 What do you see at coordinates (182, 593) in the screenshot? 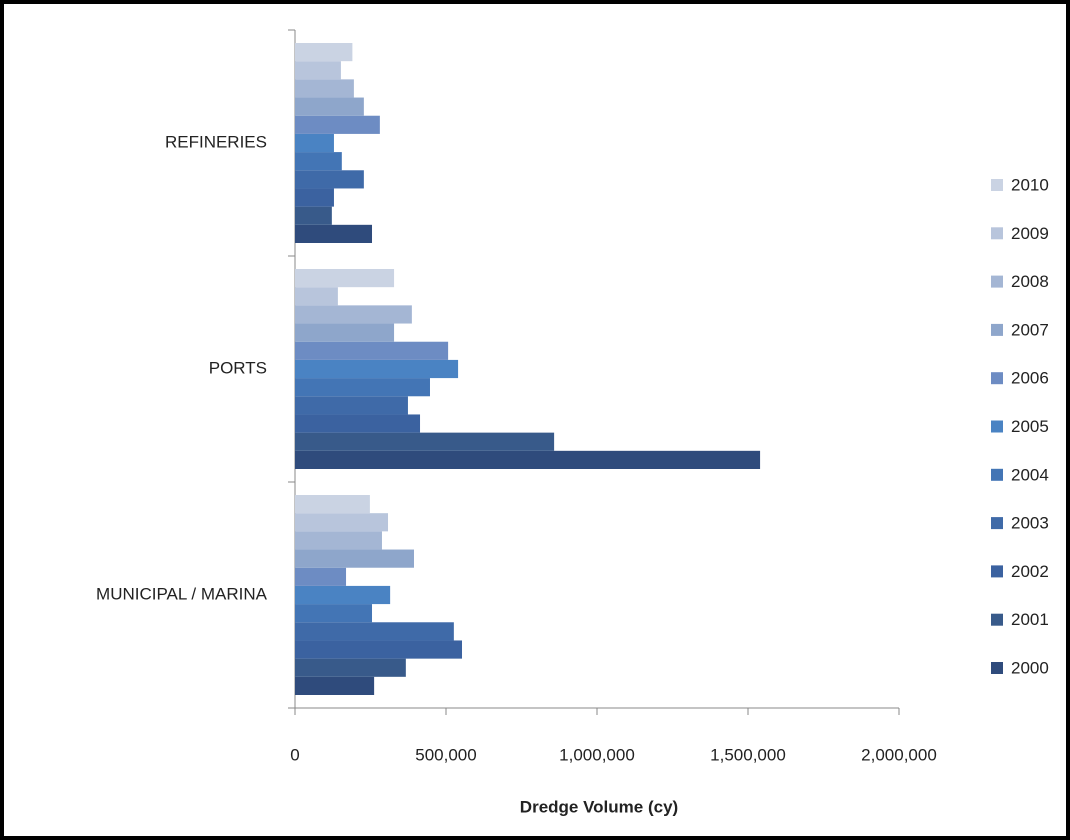
I see `y-tick-label: MUNICIPAL / MARINA` at bounding box center [182, 593].